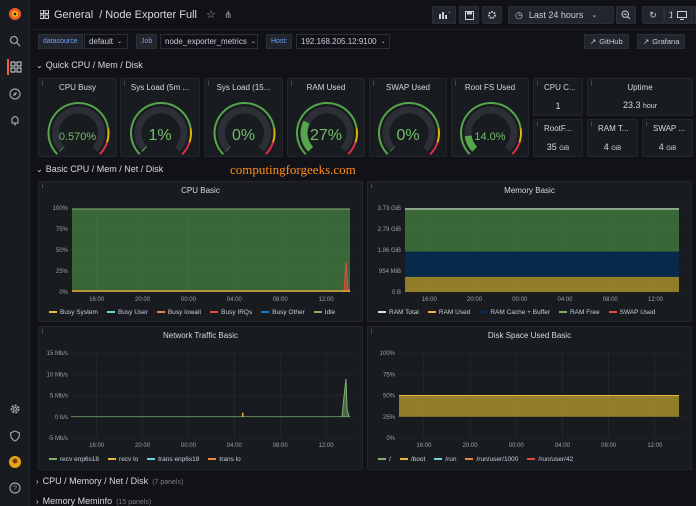 This screenshot has height=506, width=696. I want to click on legend-item: /boot, so click(412, 459).